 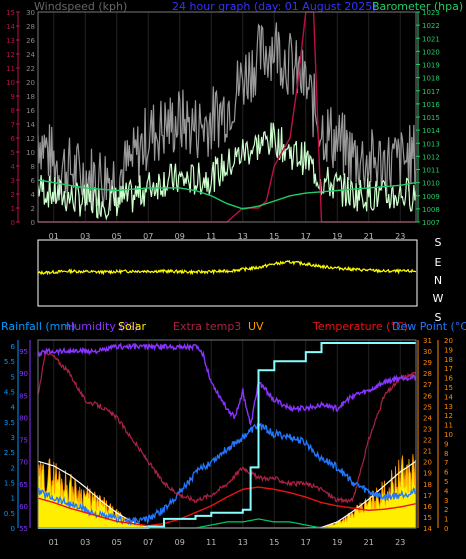 I want to click on wind-speed-tick: 16, so click(x=30, y=111).